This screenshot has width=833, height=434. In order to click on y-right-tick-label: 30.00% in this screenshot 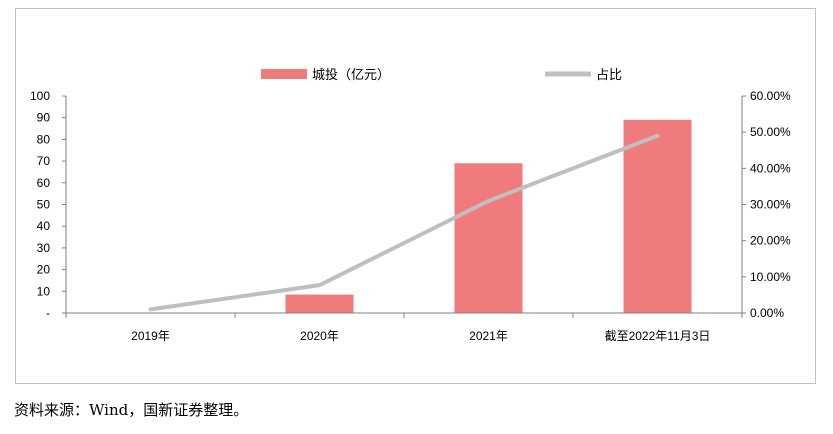, I will do `click(770, 205)`.